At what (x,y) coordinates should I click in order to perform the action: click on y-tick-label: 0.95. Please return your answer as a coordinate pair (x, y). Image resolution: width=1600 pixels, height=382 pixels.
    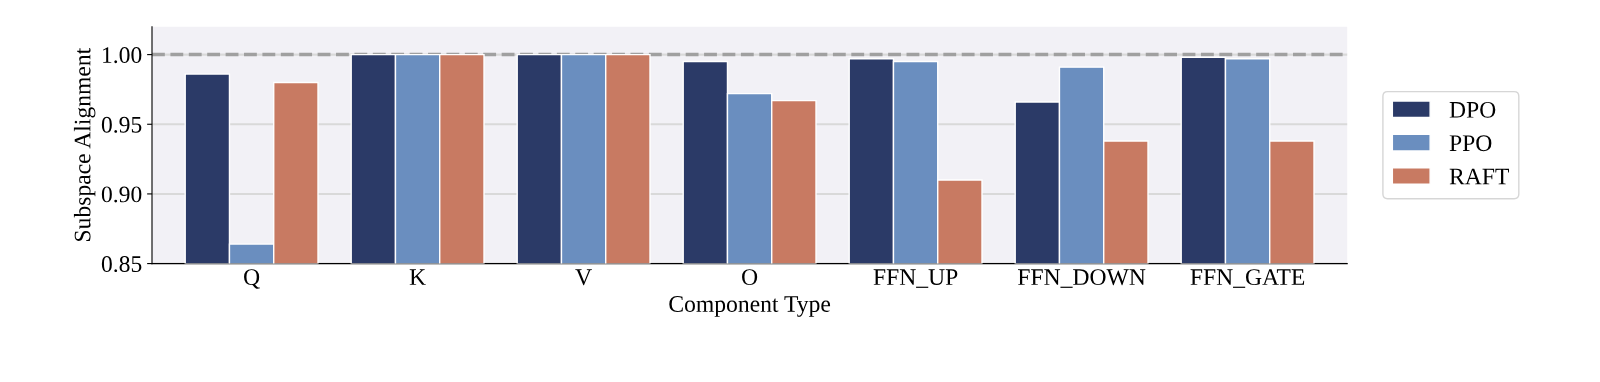
    Looking at the image, I should click on (121, 124).